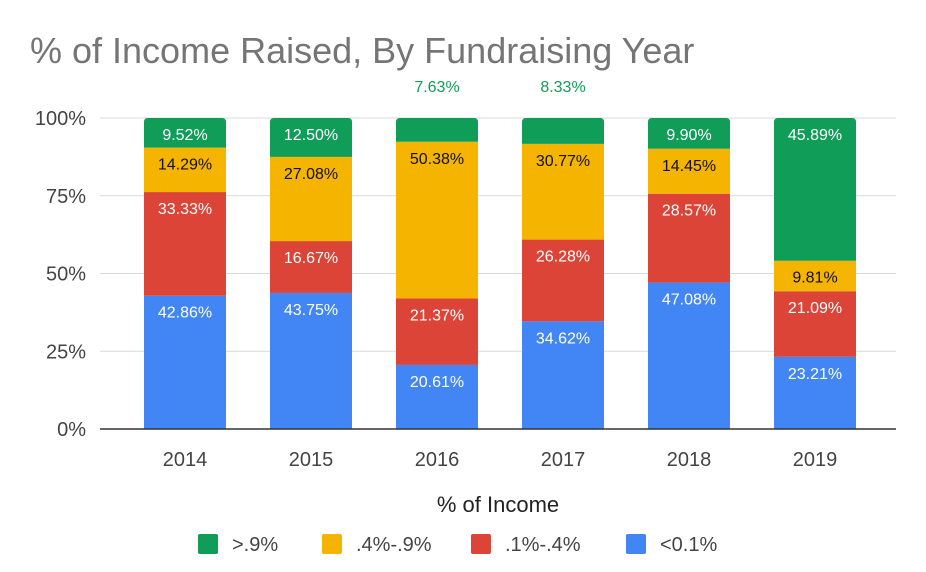 The height and width of the screenshot is (572, 926). What do you see at coordinates (311, 460) in the screenshot?
I see `x-tick-label: 2015` at bounding box center [311, 460].